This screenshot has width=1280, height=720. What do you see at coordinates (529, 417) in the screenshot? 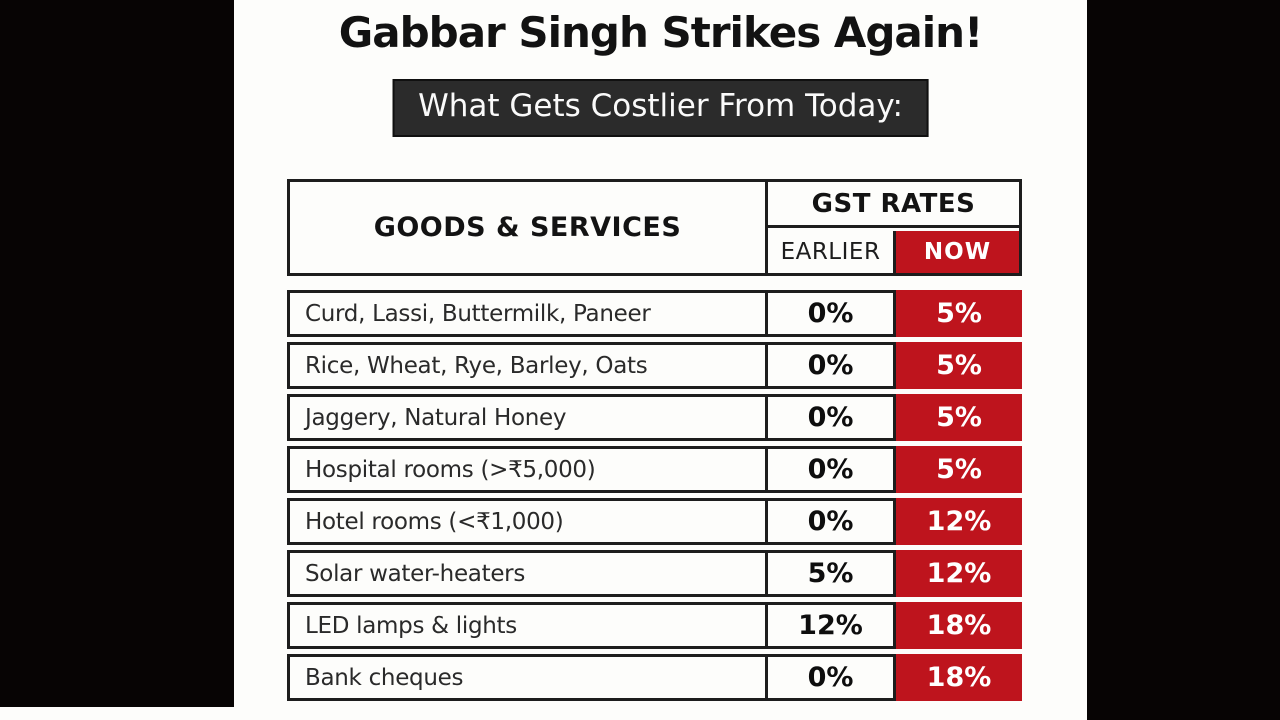
I see `goods-cell: Jaggery, Natural Honey` at bounding box center [529, 417].